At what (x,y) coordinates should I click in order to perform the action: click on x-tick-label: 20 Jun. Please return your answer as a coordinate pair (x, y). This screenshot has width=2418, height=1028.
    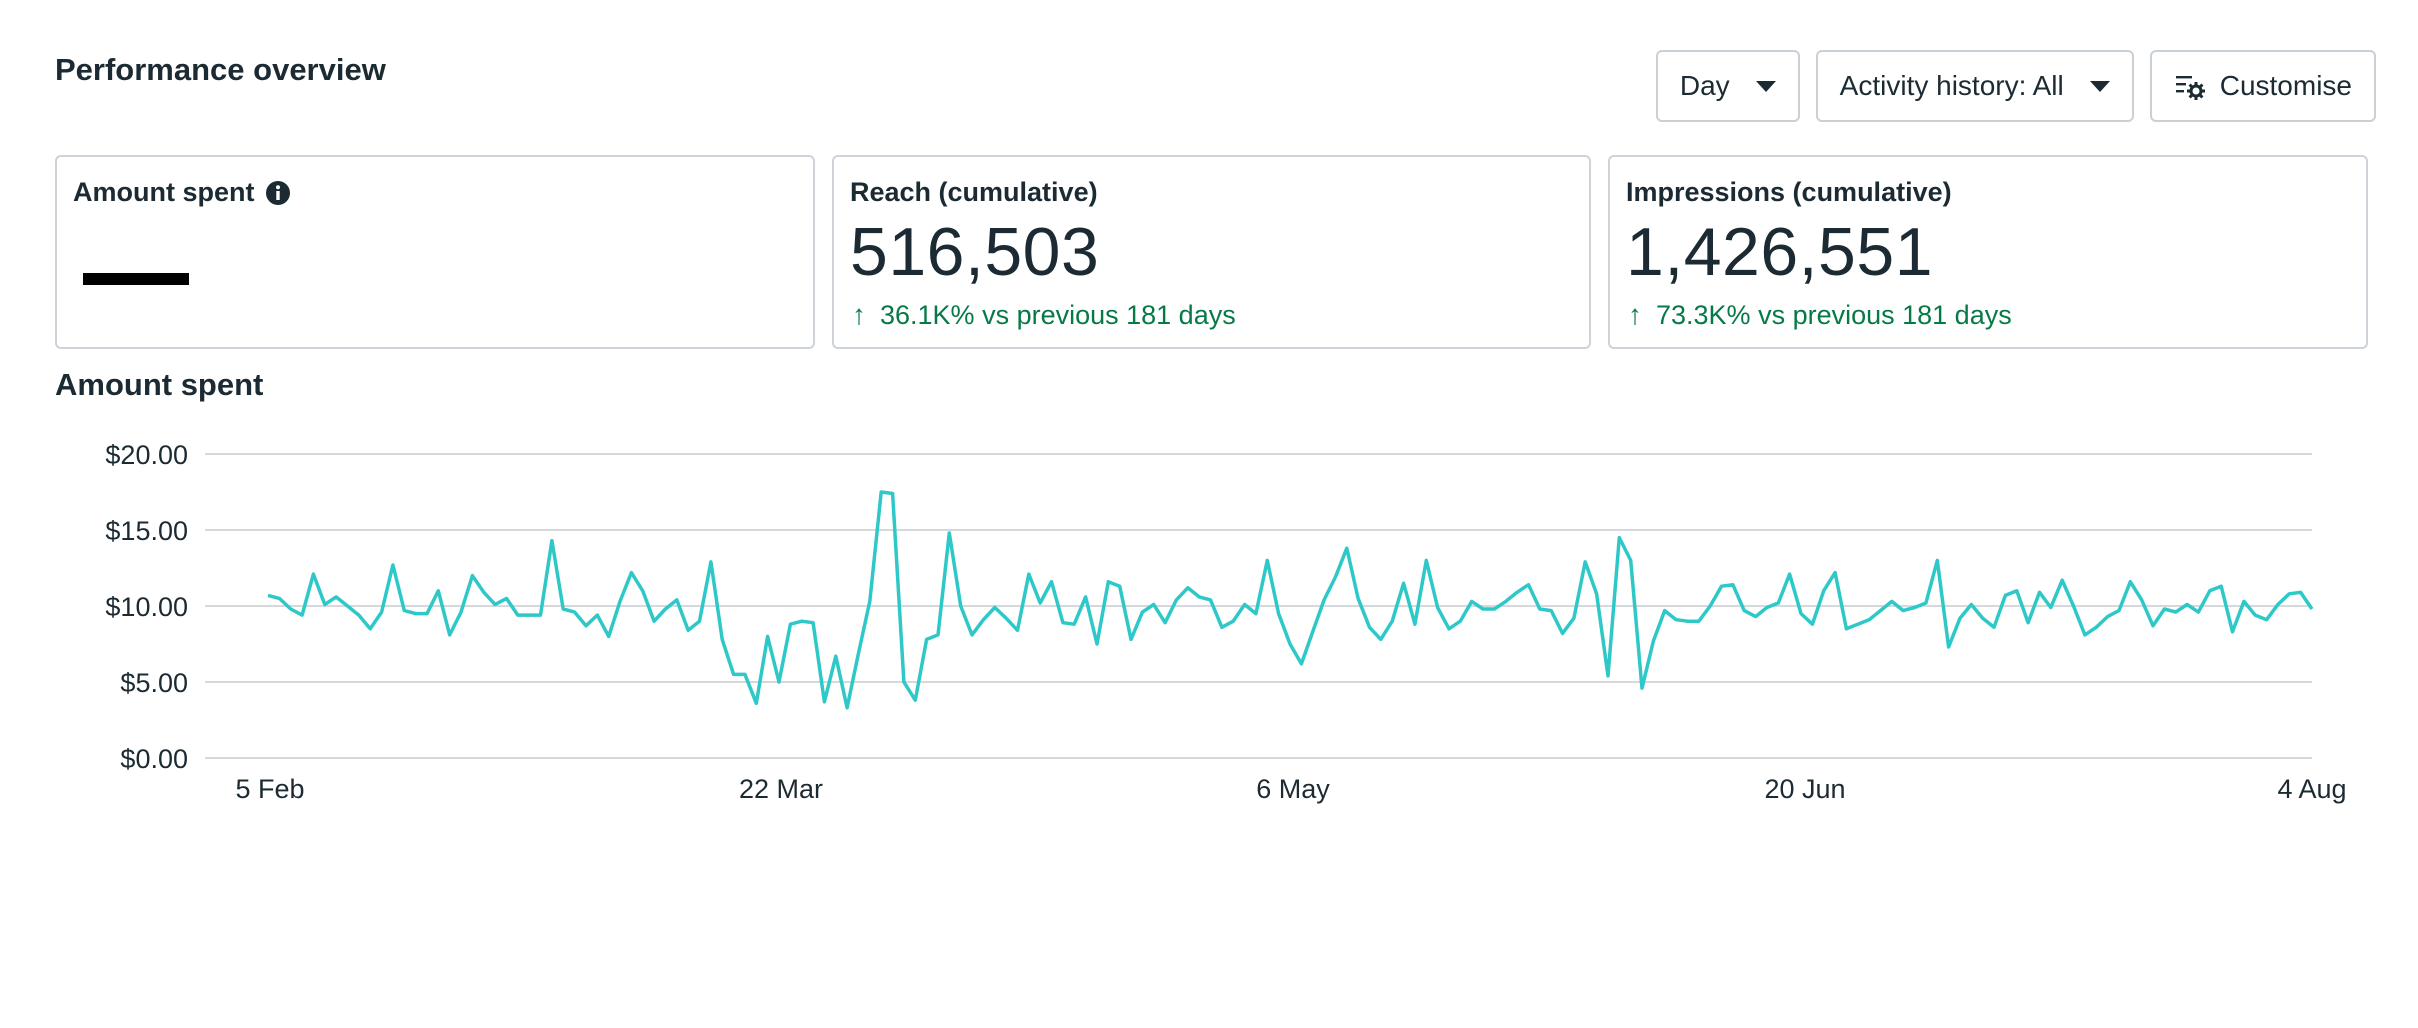
    Looking at the image, I should click on (1804, 789).